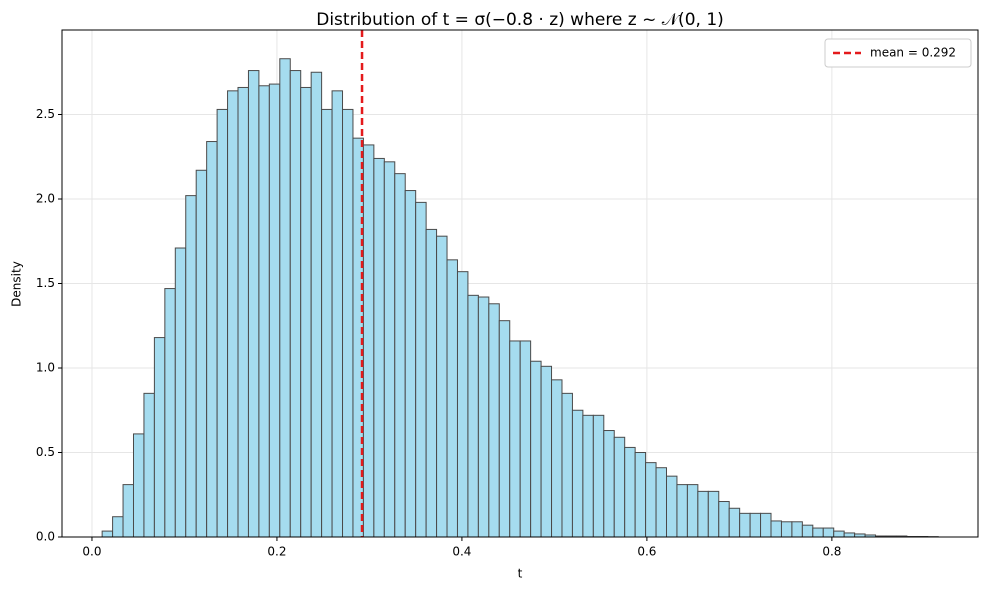 The image size is (989, 594). What do you see at coordinates (461, 552) in the screenshot?
I see `x-tick-label: 0.4` at bounding box center [461, 552].